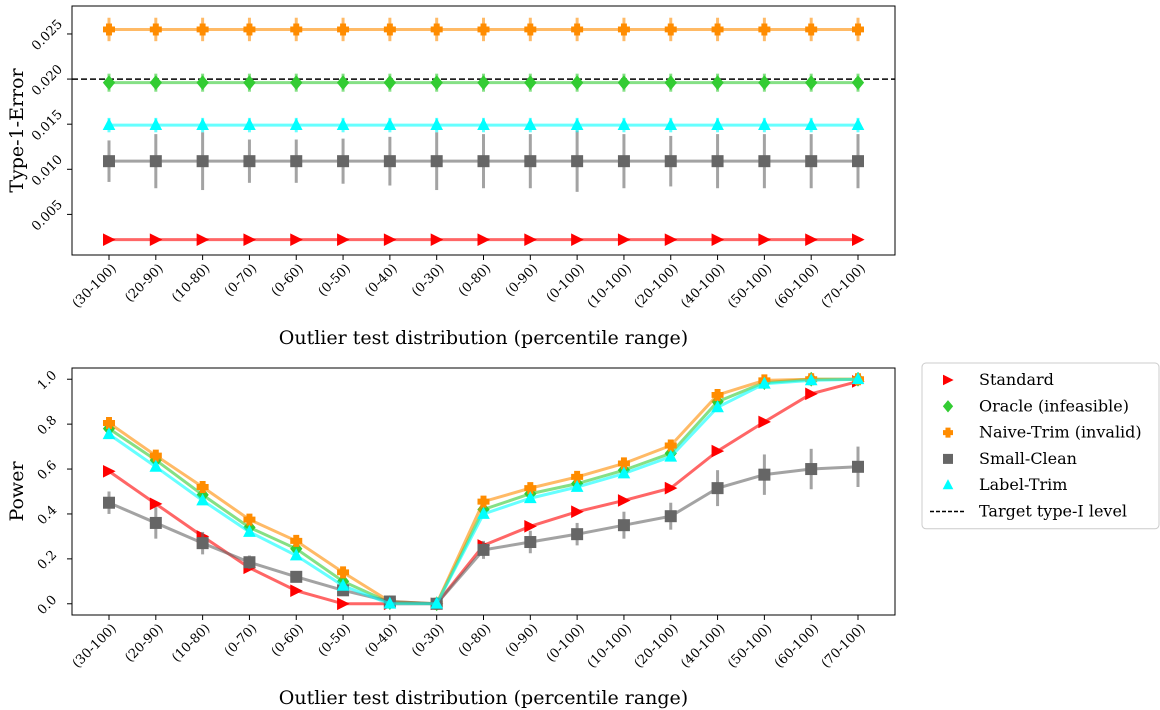 Image resolution: width=1160 pixels, height=710 pixels. I want to click on y-axis-label: Type-1-Error, so click(17, 129).